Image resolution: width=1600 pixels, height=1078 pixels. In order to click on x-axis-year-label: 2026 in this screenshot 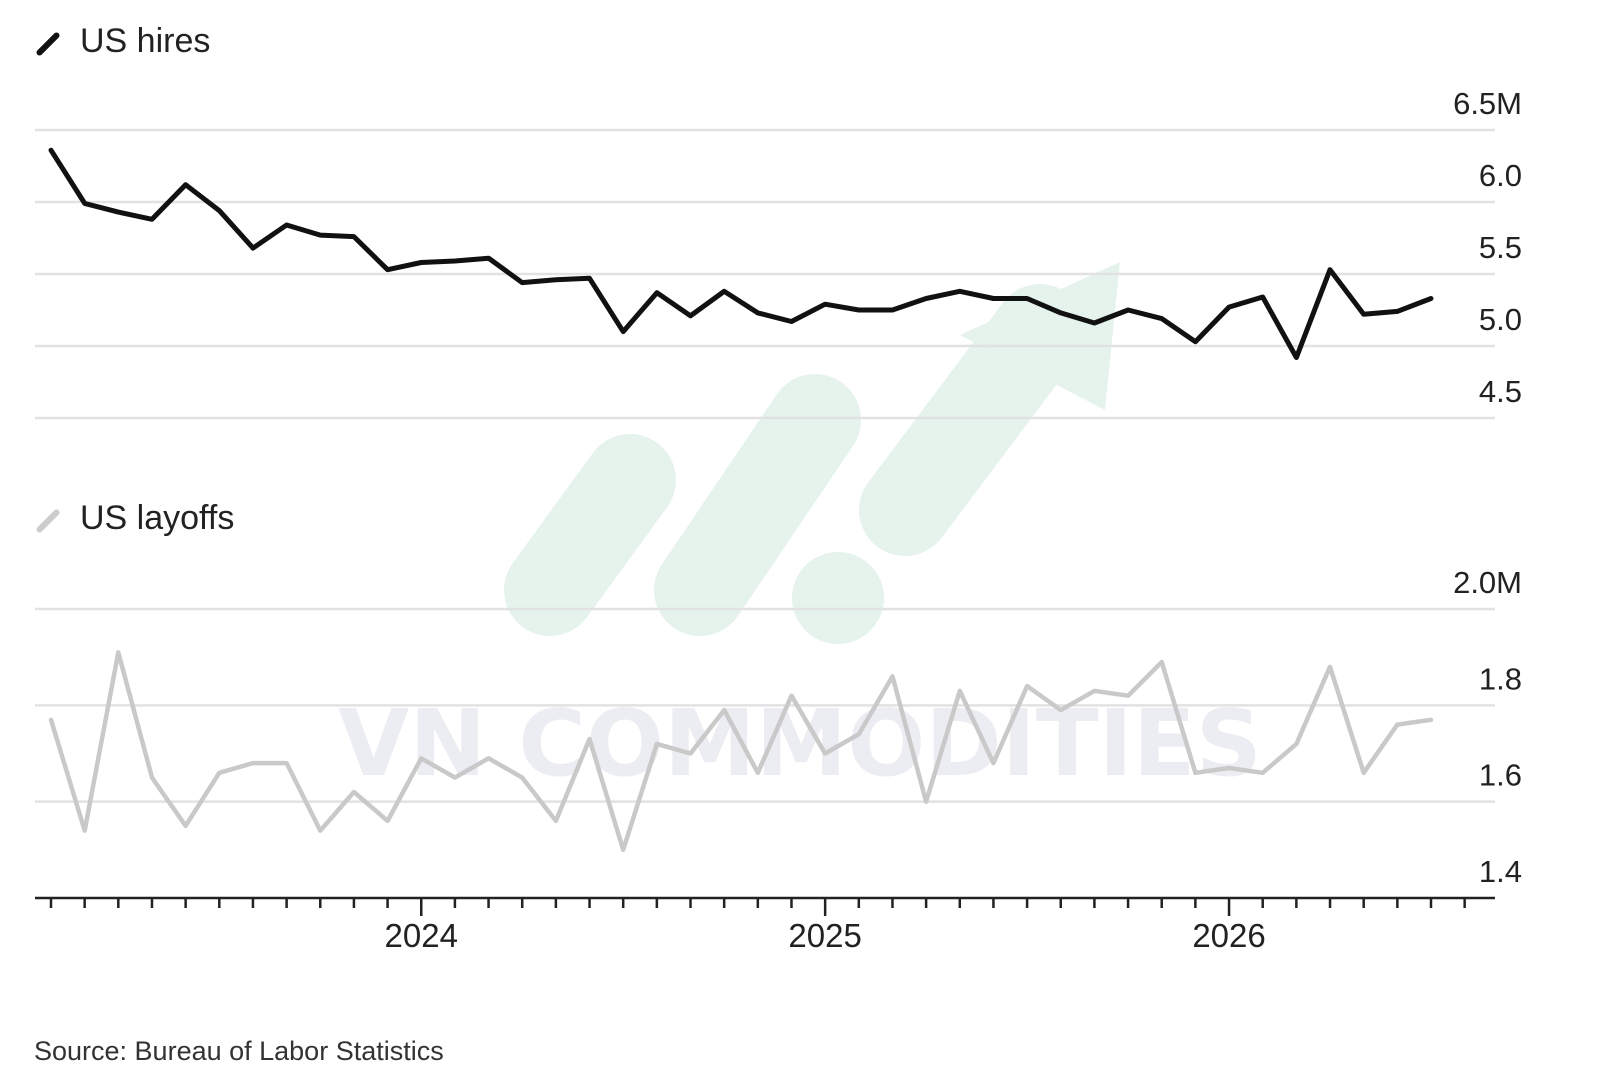, I will do `click(1228, 935)`.